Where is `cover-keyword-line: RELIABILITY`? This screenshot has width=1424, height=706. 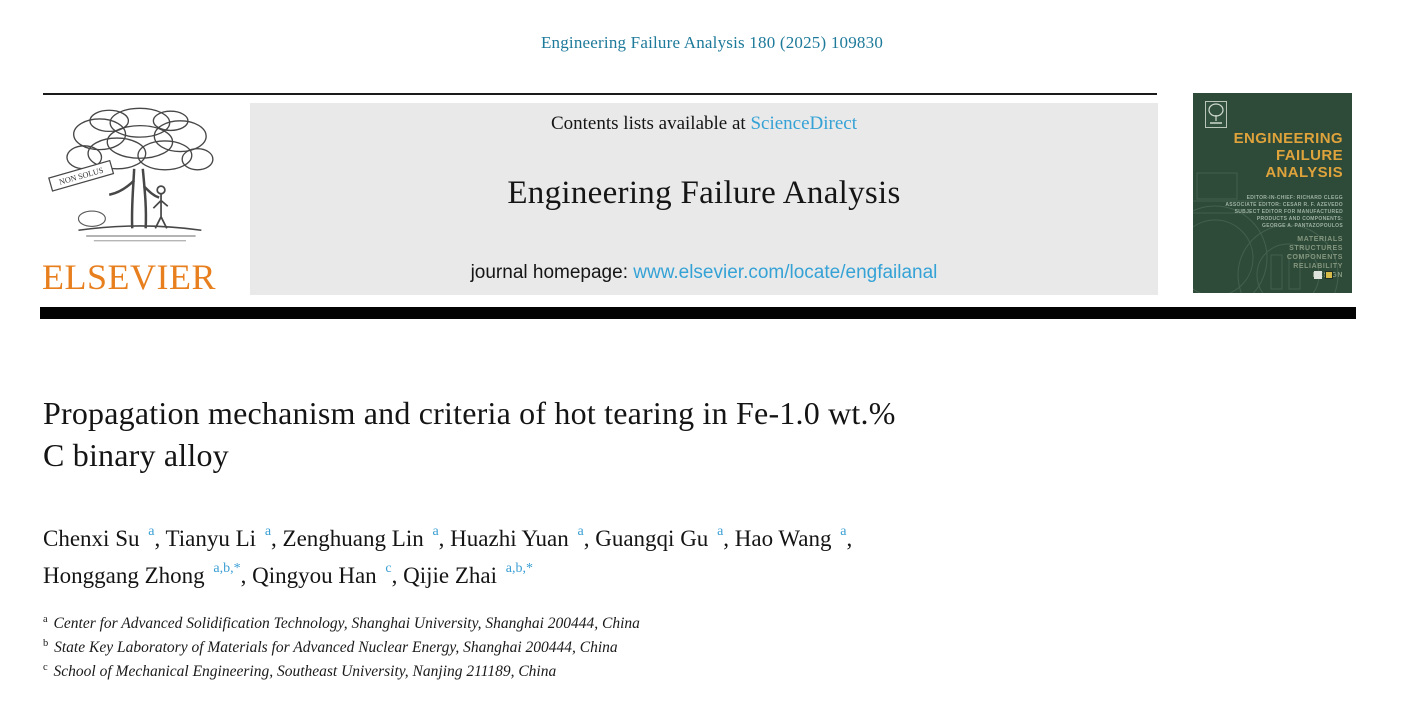 cover-keyword-line: RELIABILITY is located at coordinates (1318, 266).